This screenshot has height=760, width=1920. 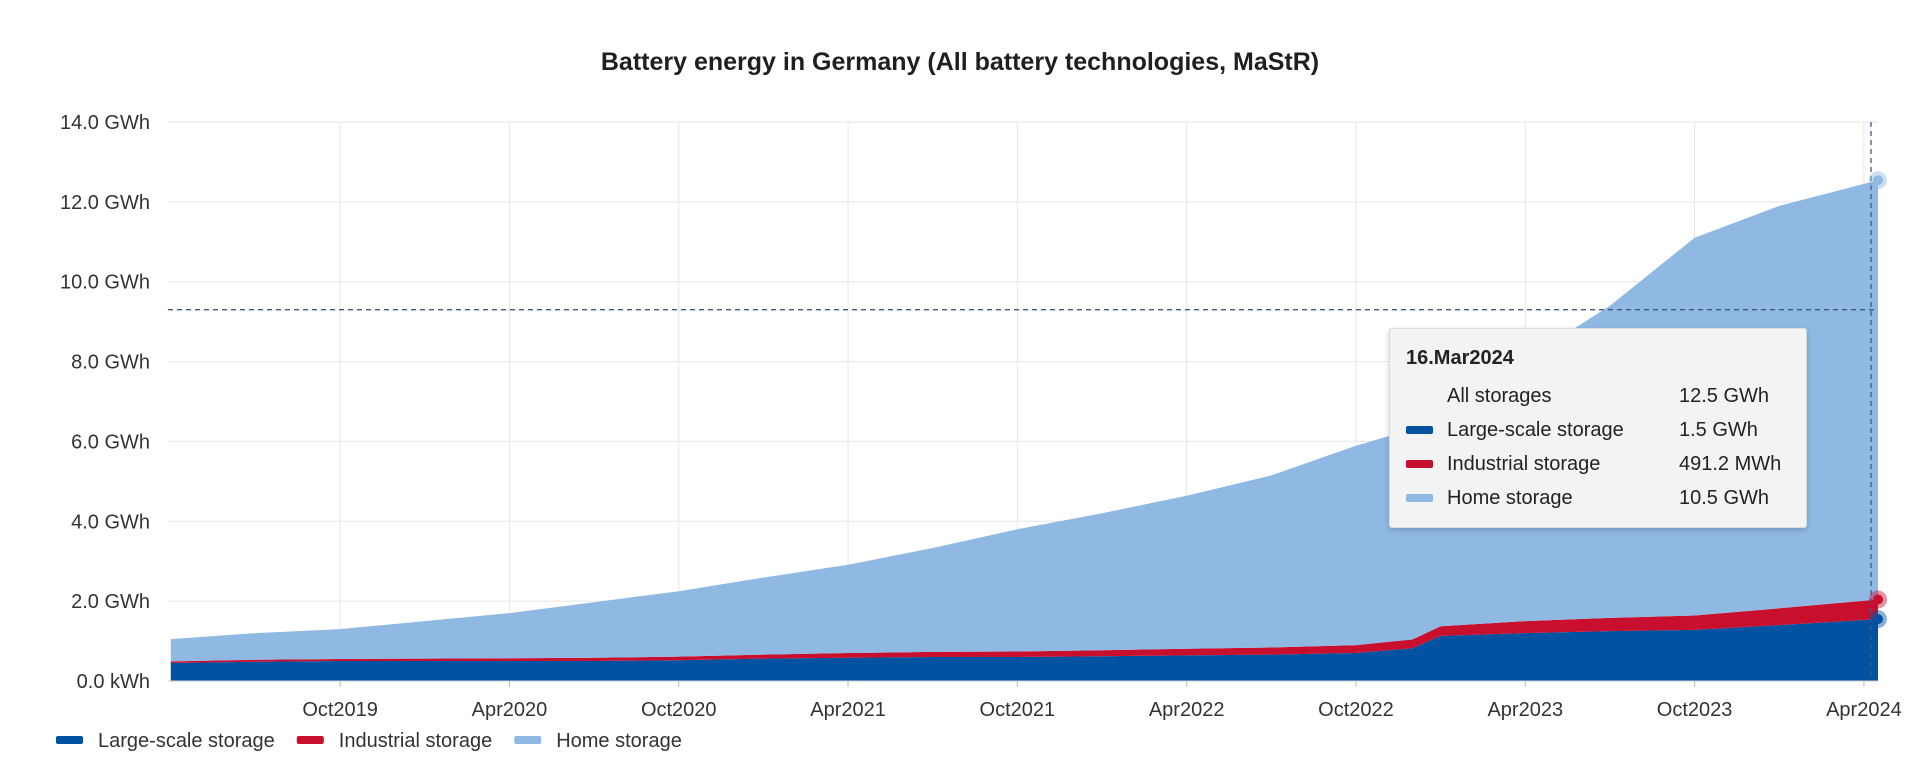 I want to click on x-tick-label: Oct2019, so click(x=340, y=710).